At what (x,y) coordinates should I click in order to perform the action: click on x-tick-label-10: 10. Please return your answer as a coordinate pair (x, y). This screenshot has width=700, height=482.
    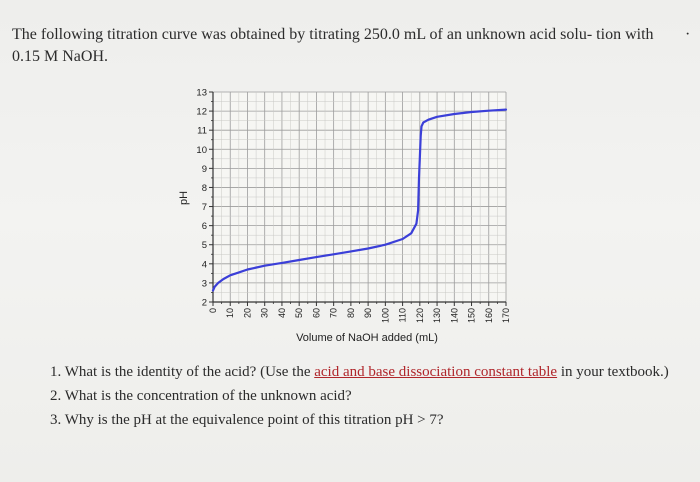
    Looking at the image, I should click on (230, 313).